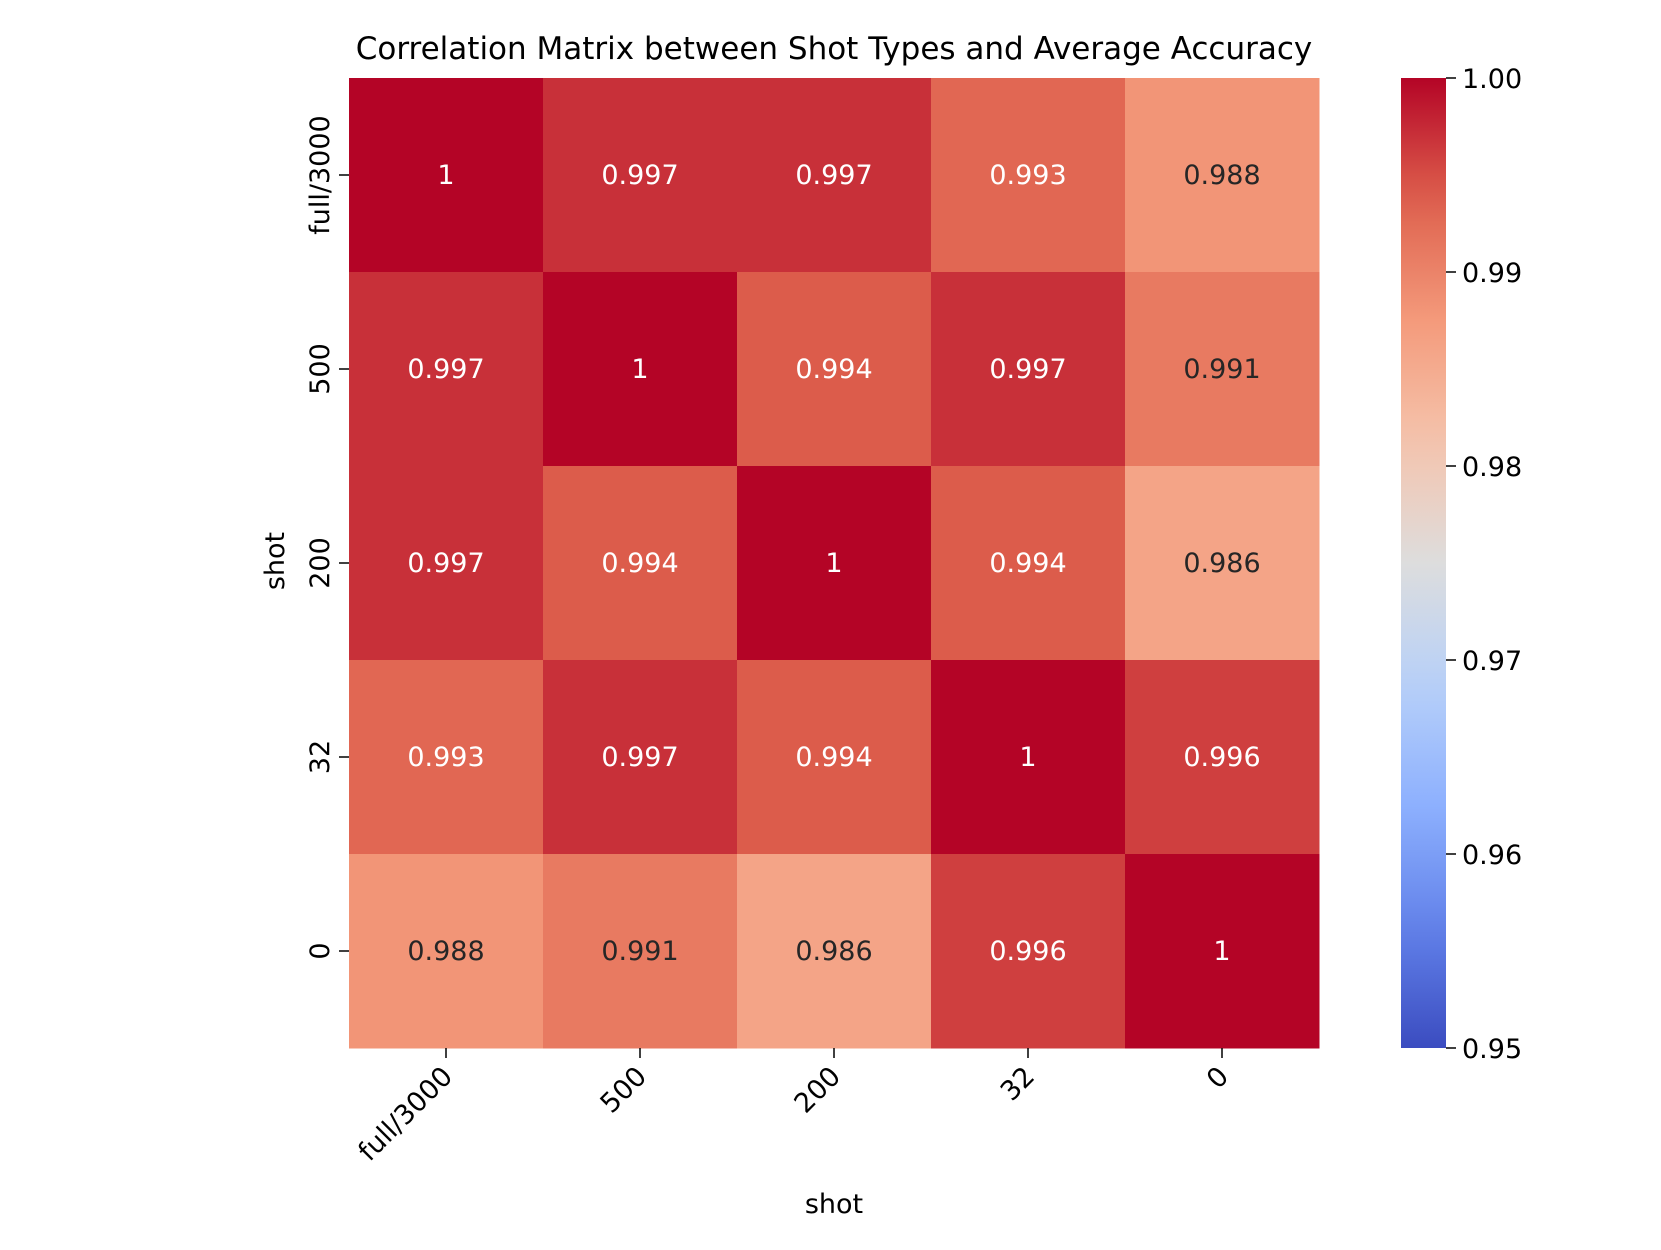  I want to click on x-tick-label: 200, so click(818, 1090).